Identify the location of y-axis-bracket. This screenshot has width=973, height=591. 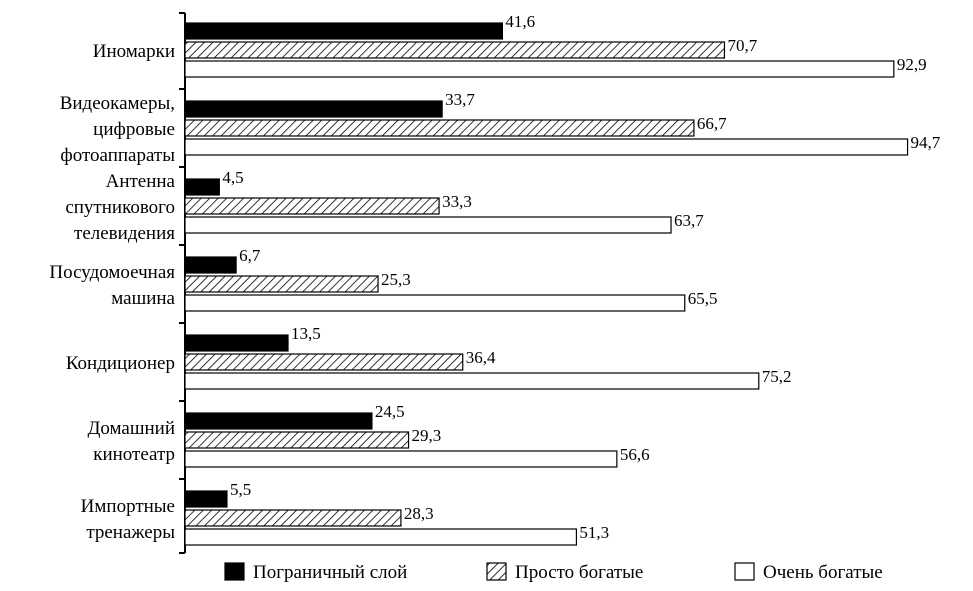
(182, 283).